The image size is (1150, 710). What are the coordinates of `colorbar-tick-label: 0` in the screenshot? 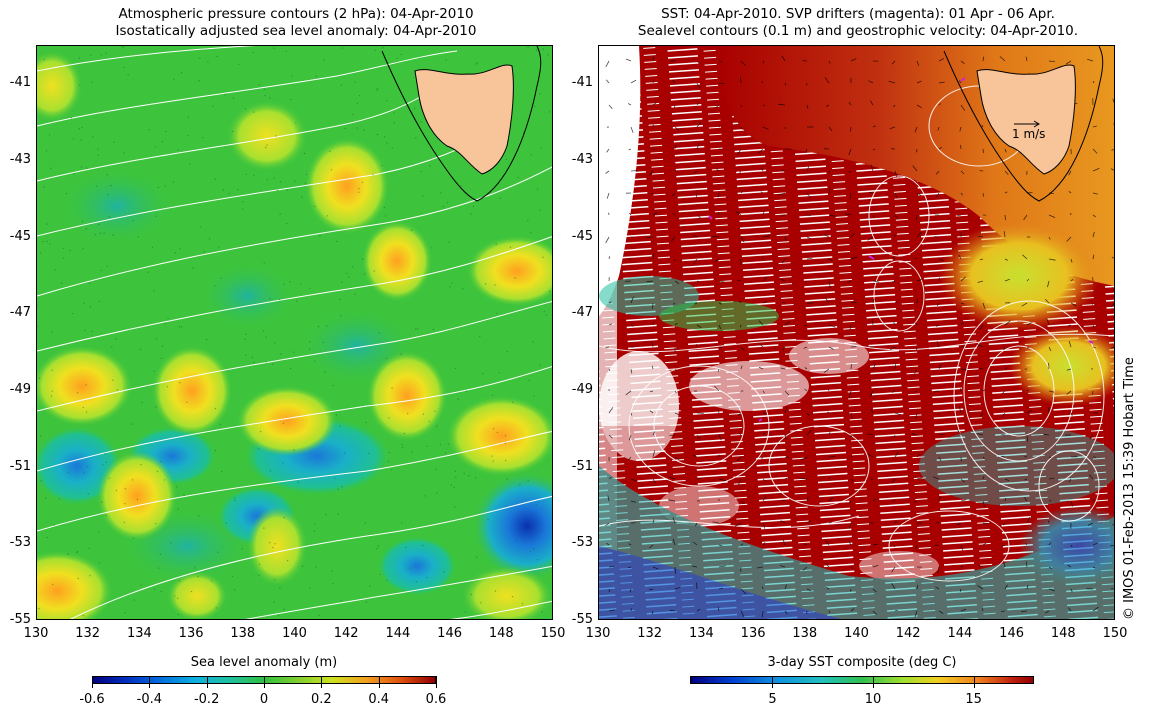 It's located at (264, 699).